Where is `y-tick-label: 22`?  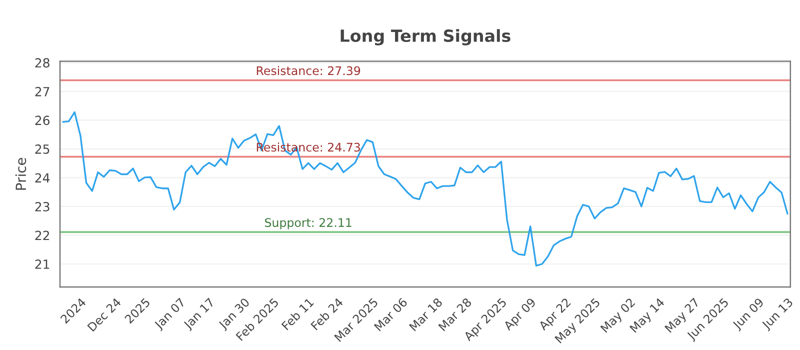
y-tick-label: 22 is located at coordinates (42, 235).